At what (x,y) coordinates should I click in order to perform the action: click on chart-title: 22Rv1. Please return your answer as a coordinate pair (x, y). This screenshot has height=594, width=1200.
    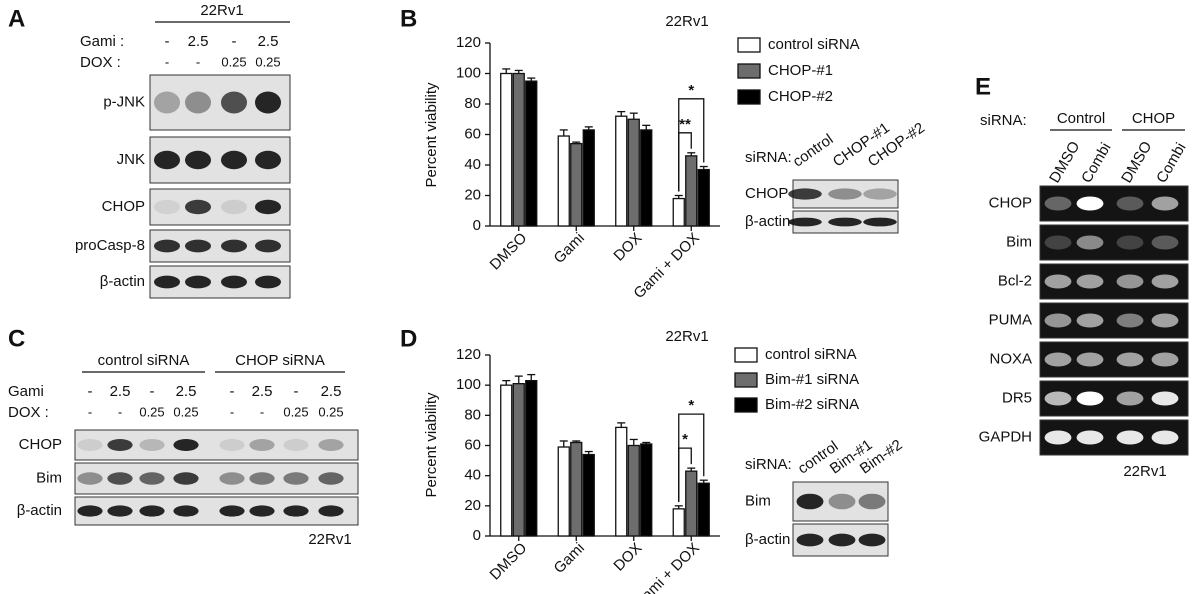
    Looking at the image, I should click on (686, 336).